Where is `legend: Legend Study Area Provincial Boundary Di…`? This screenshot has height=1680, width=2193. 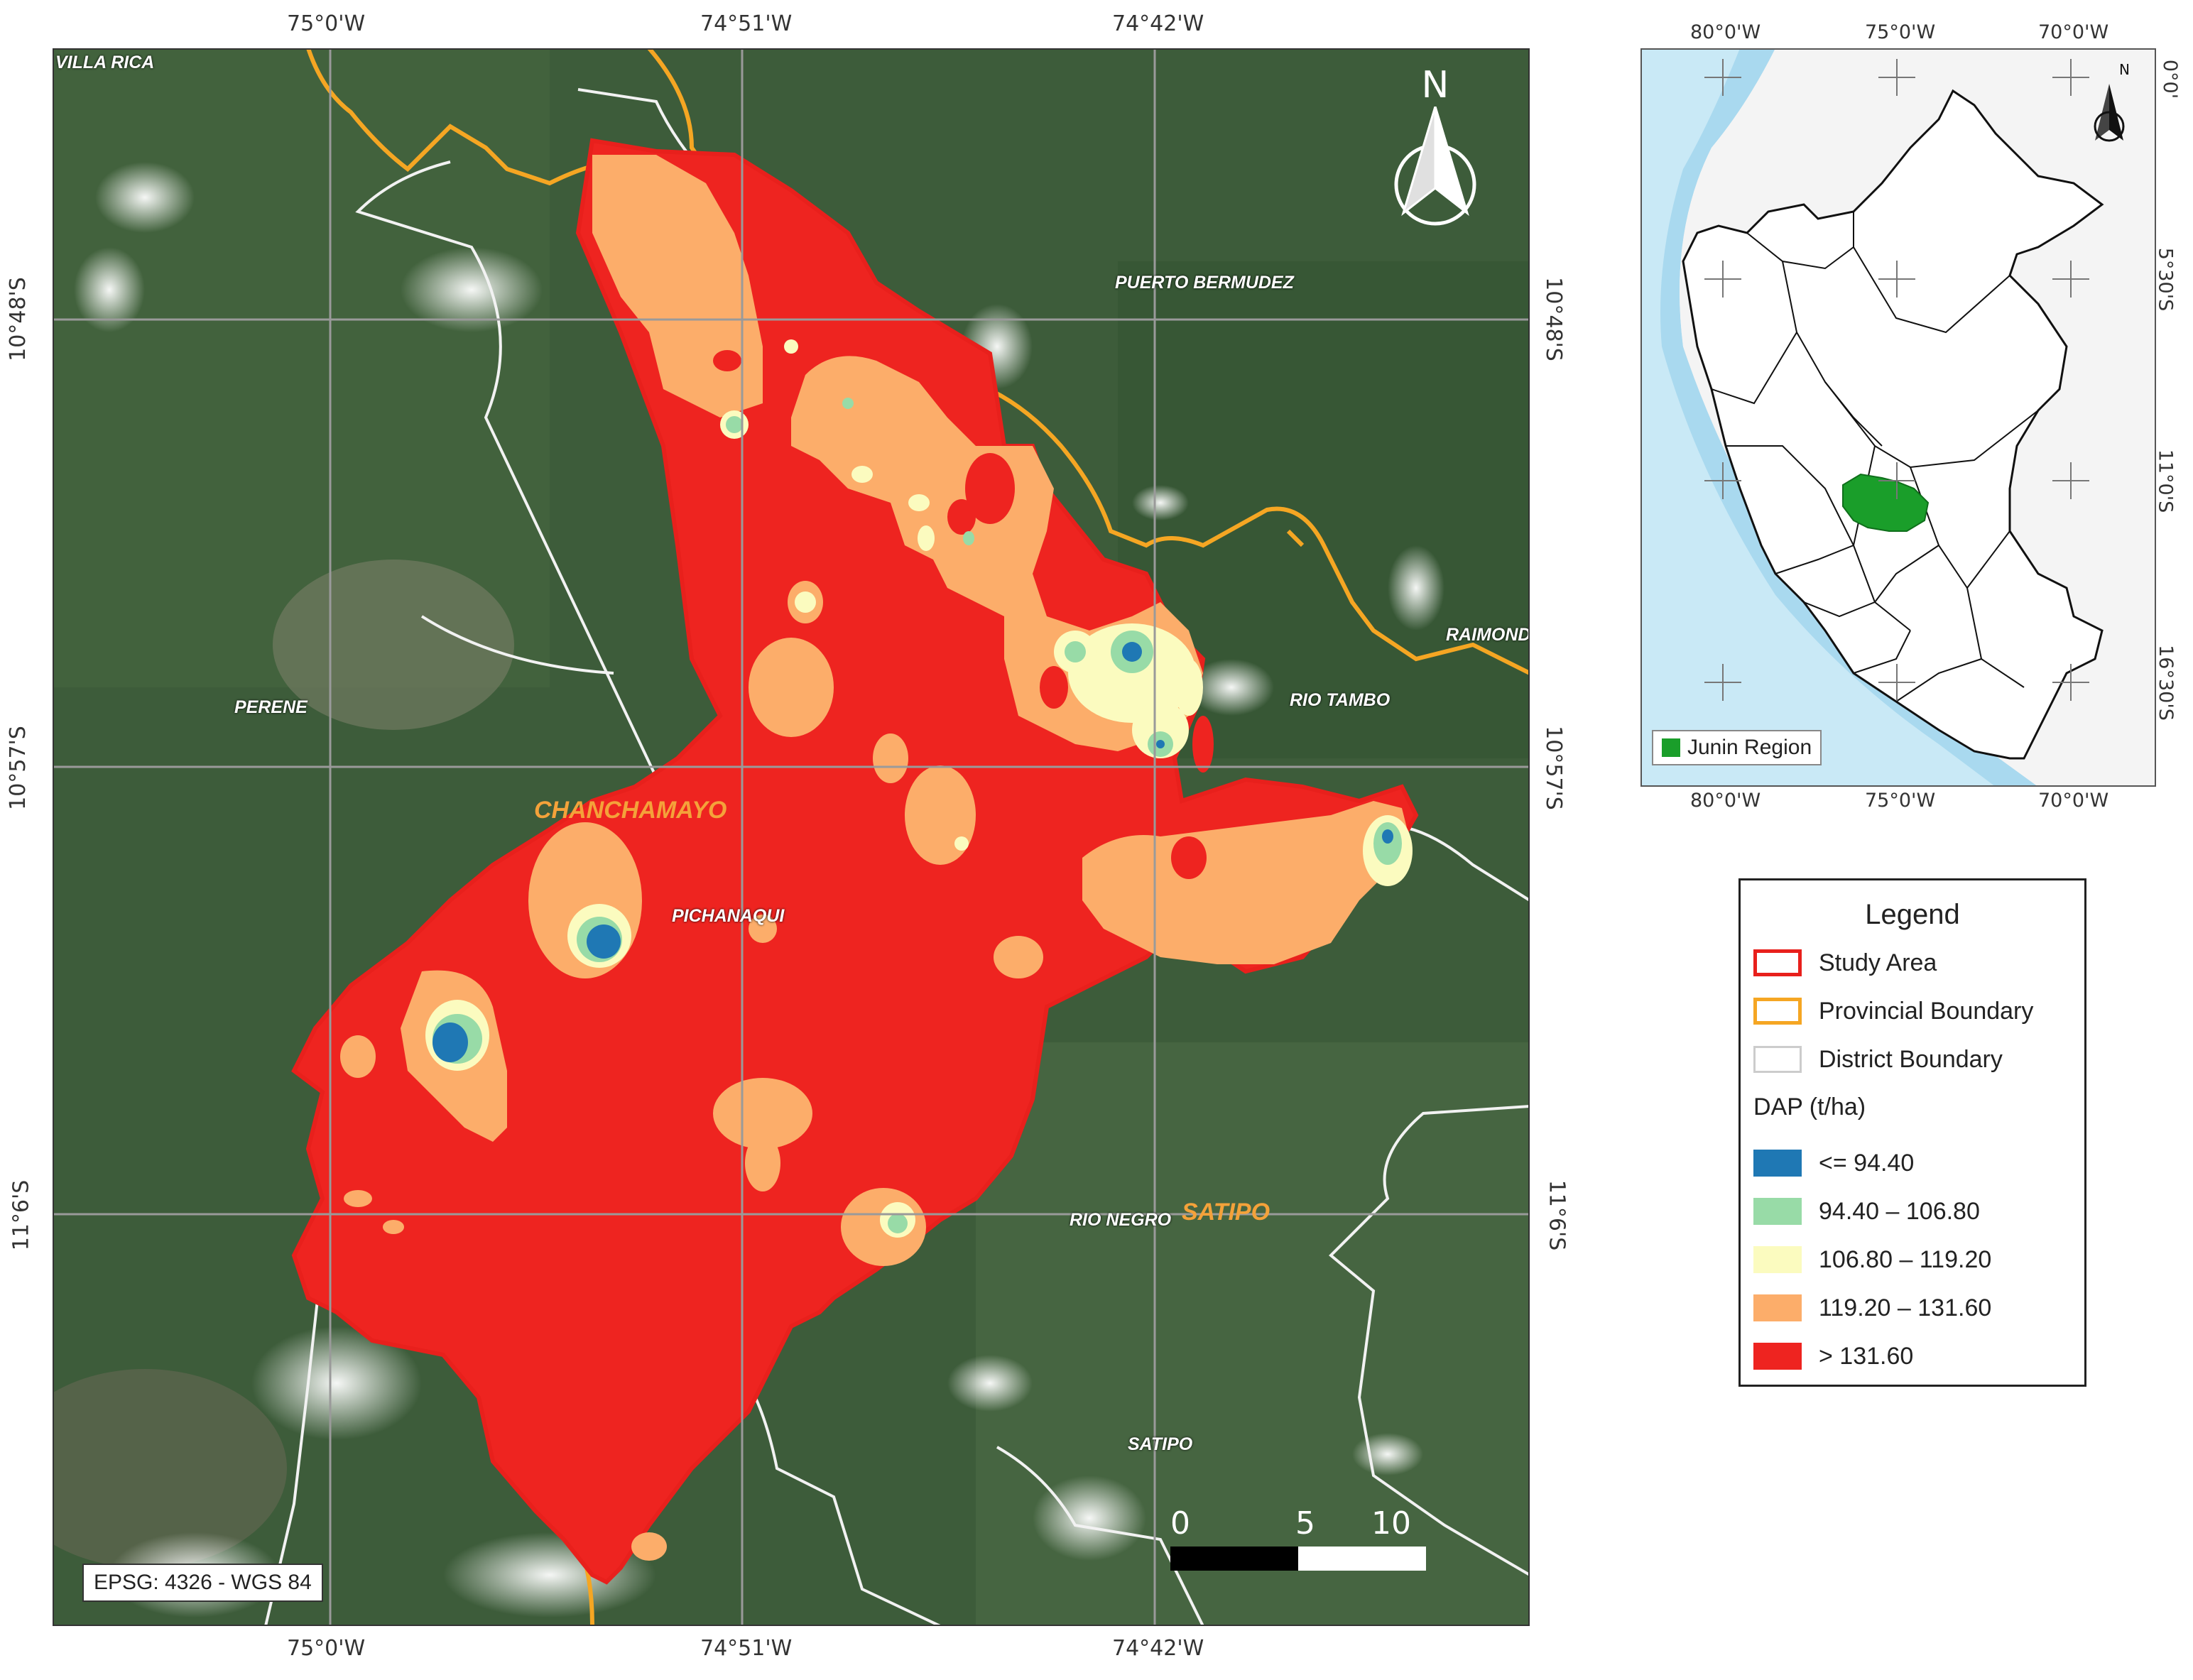
legend: Legend Study Area Provincial Boundary Di… is located at coordinates (1912, 1132).